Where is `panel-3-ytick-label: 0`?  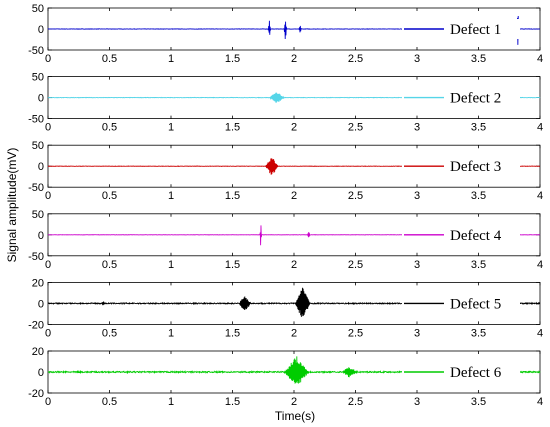
panel-3-ytick-label: 0 is located at coordinates (41, 167).